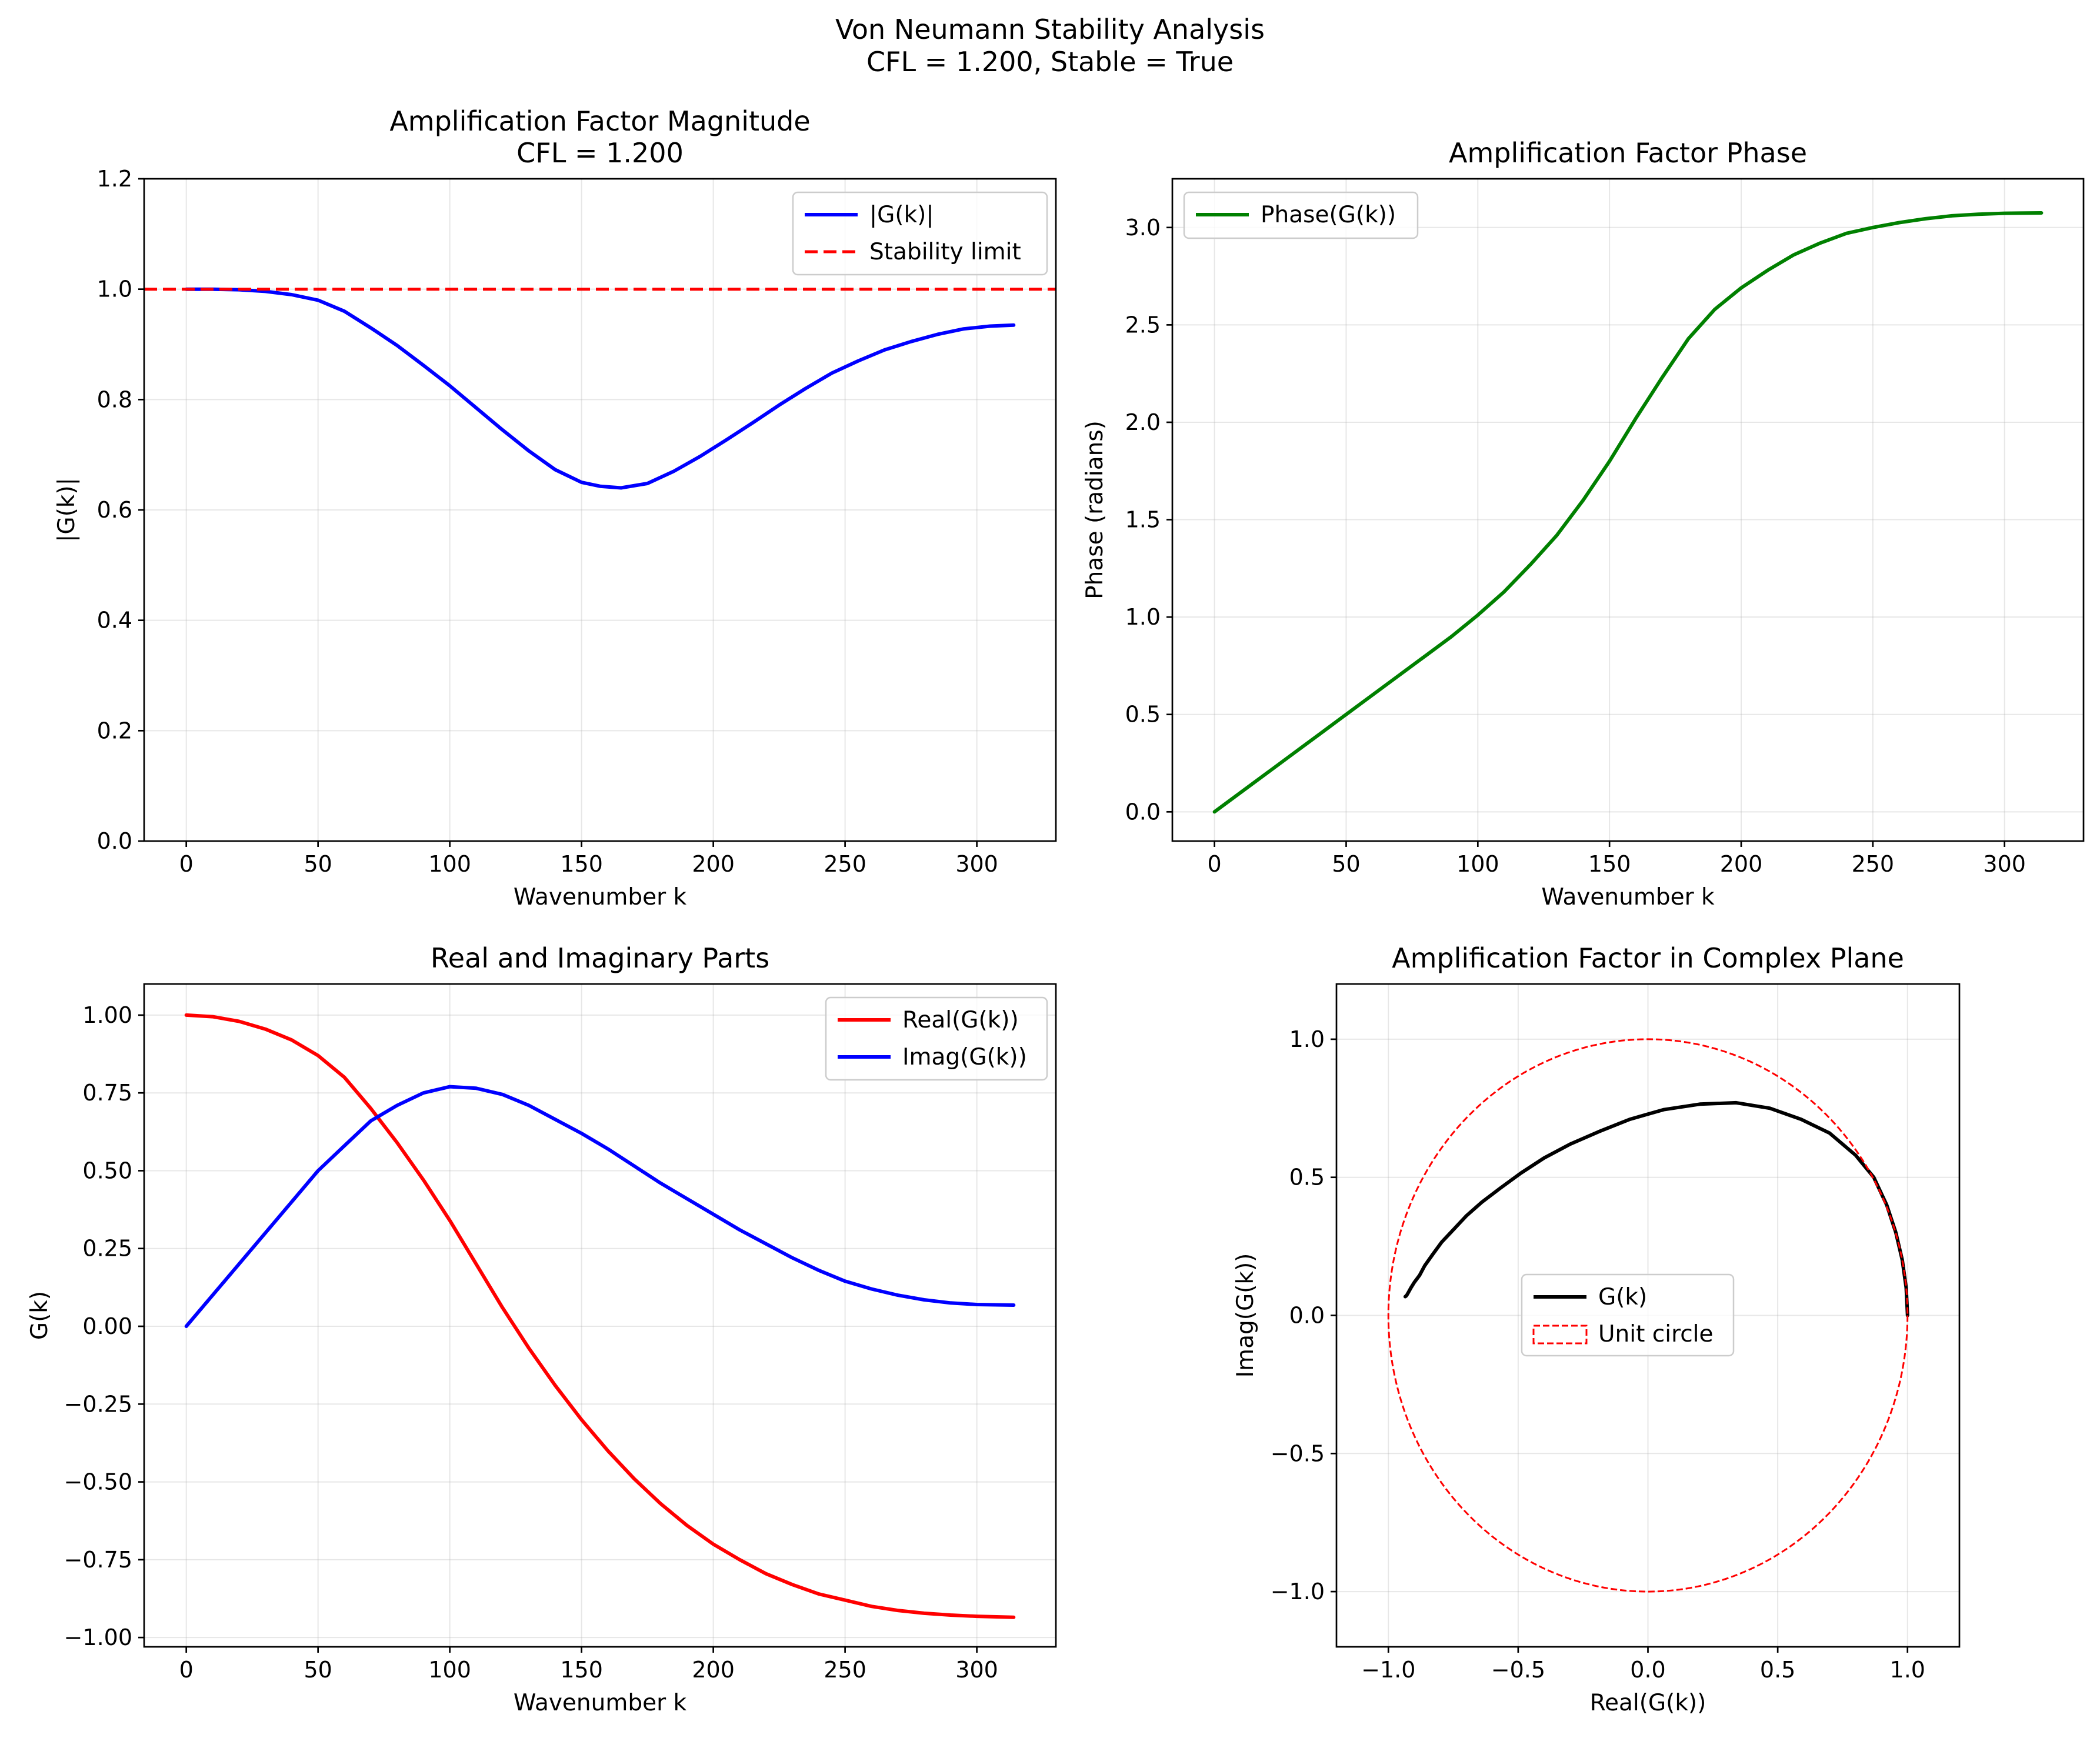 This screenshot has height=1738, width=2100. Describe the element at coordinates (945, 252) in the screenshot. I see `magnitude-legend-entry-label: Stability limit` at that location.